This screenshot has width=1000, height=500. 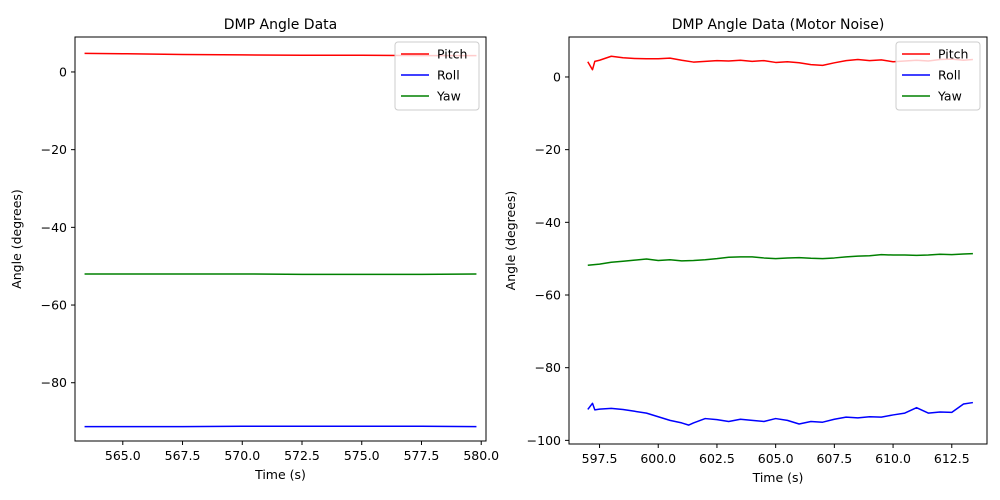 What do you see at coordinates (952, 458) in the screenshot?
I see `x-tick-label: 612.5` at bounding box center [952, 458].